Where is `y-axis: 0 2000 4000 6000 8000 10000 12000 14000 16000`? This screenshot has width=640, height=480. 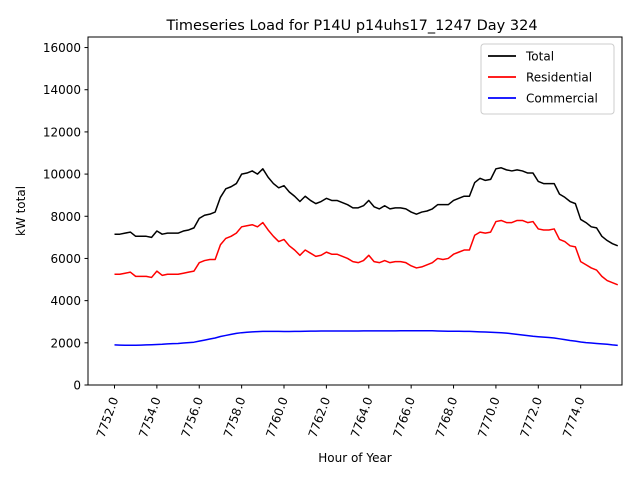
y-axis: 0 2000 4000 6000 8000 10000 12000 14000 16000 is located at coordinates (65, 217).